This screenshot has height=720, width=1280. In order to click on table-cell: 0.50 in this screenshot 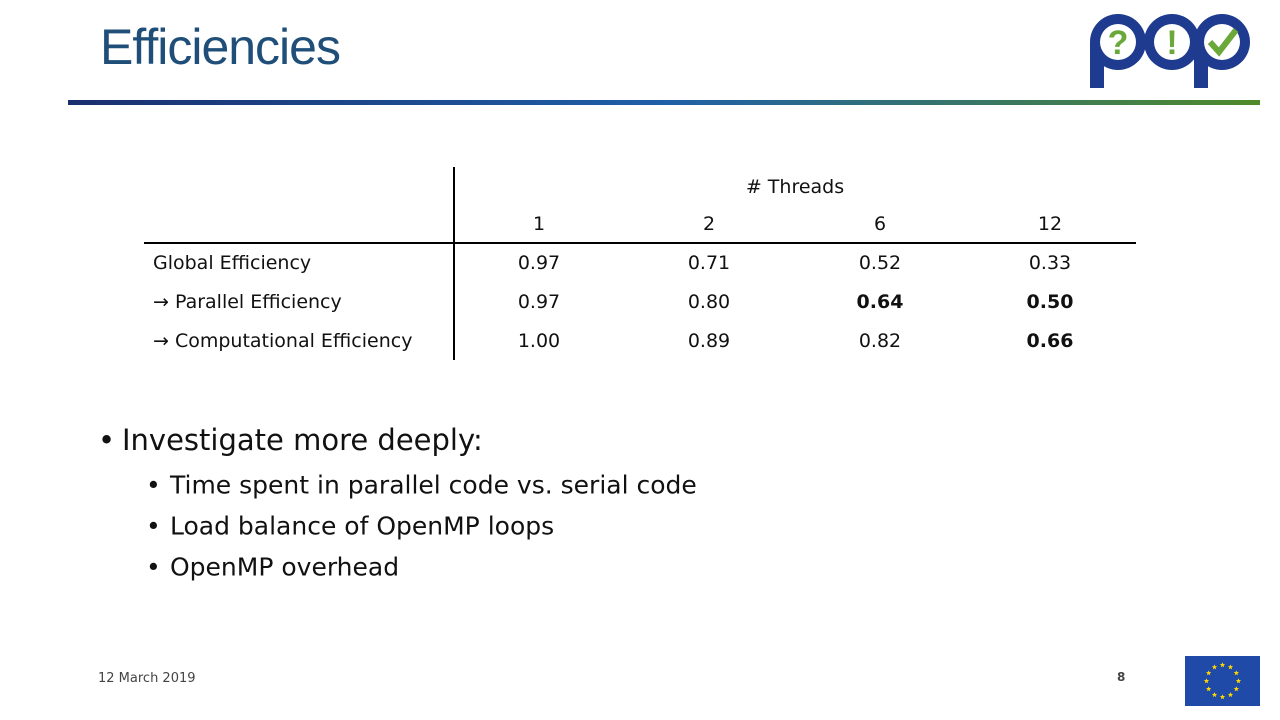, I will do `click(1050, 302)`.